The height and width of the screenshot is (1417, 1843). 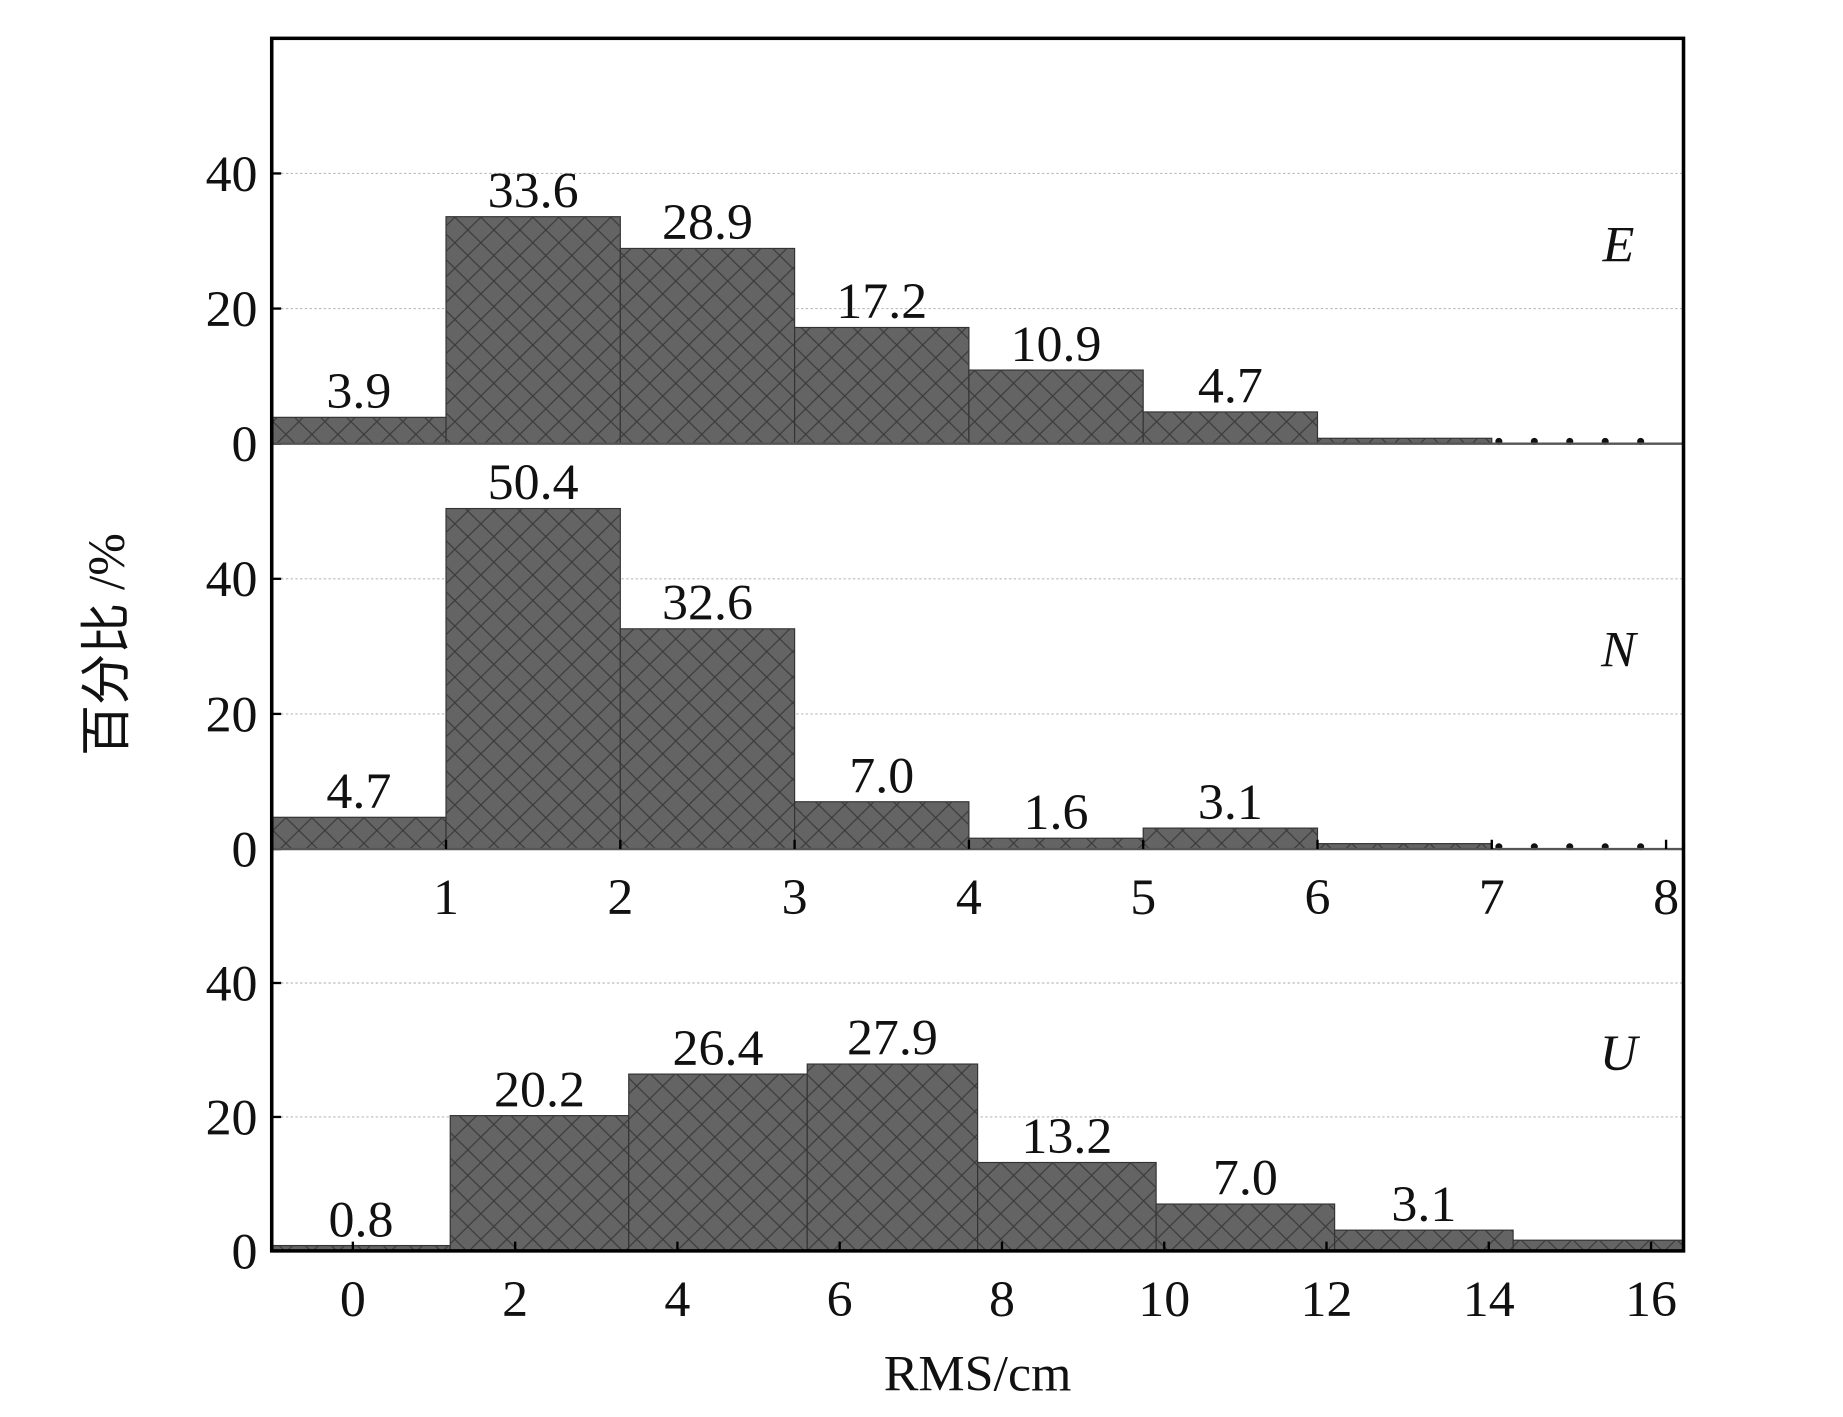 I want to click on value-label: 50.4, so click(x=533, y=483).